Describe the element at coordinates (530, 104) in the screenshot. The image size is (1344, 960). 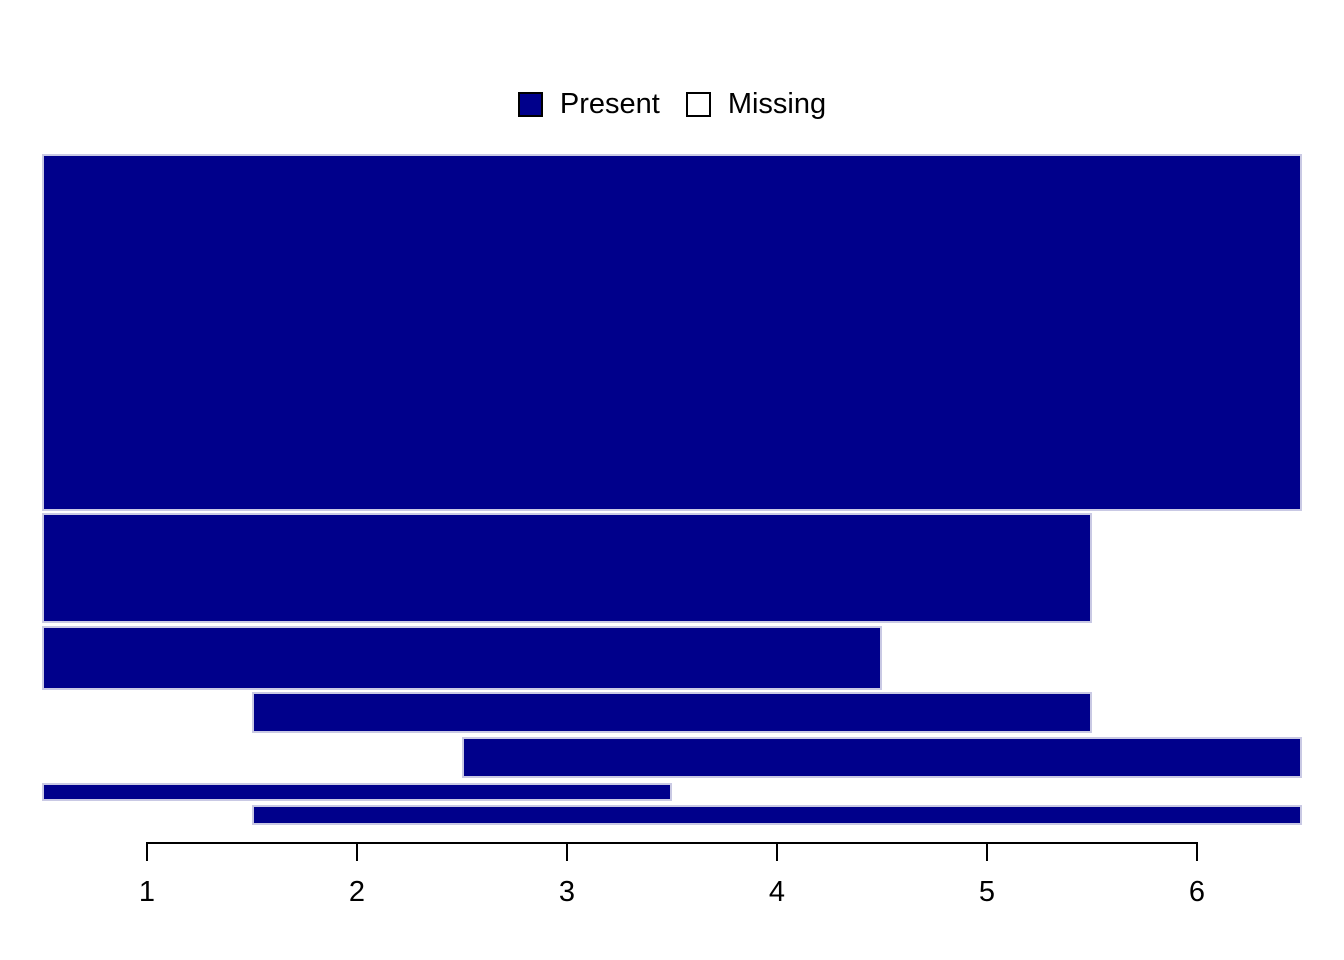
I see `present-swatch-icon` at that location.